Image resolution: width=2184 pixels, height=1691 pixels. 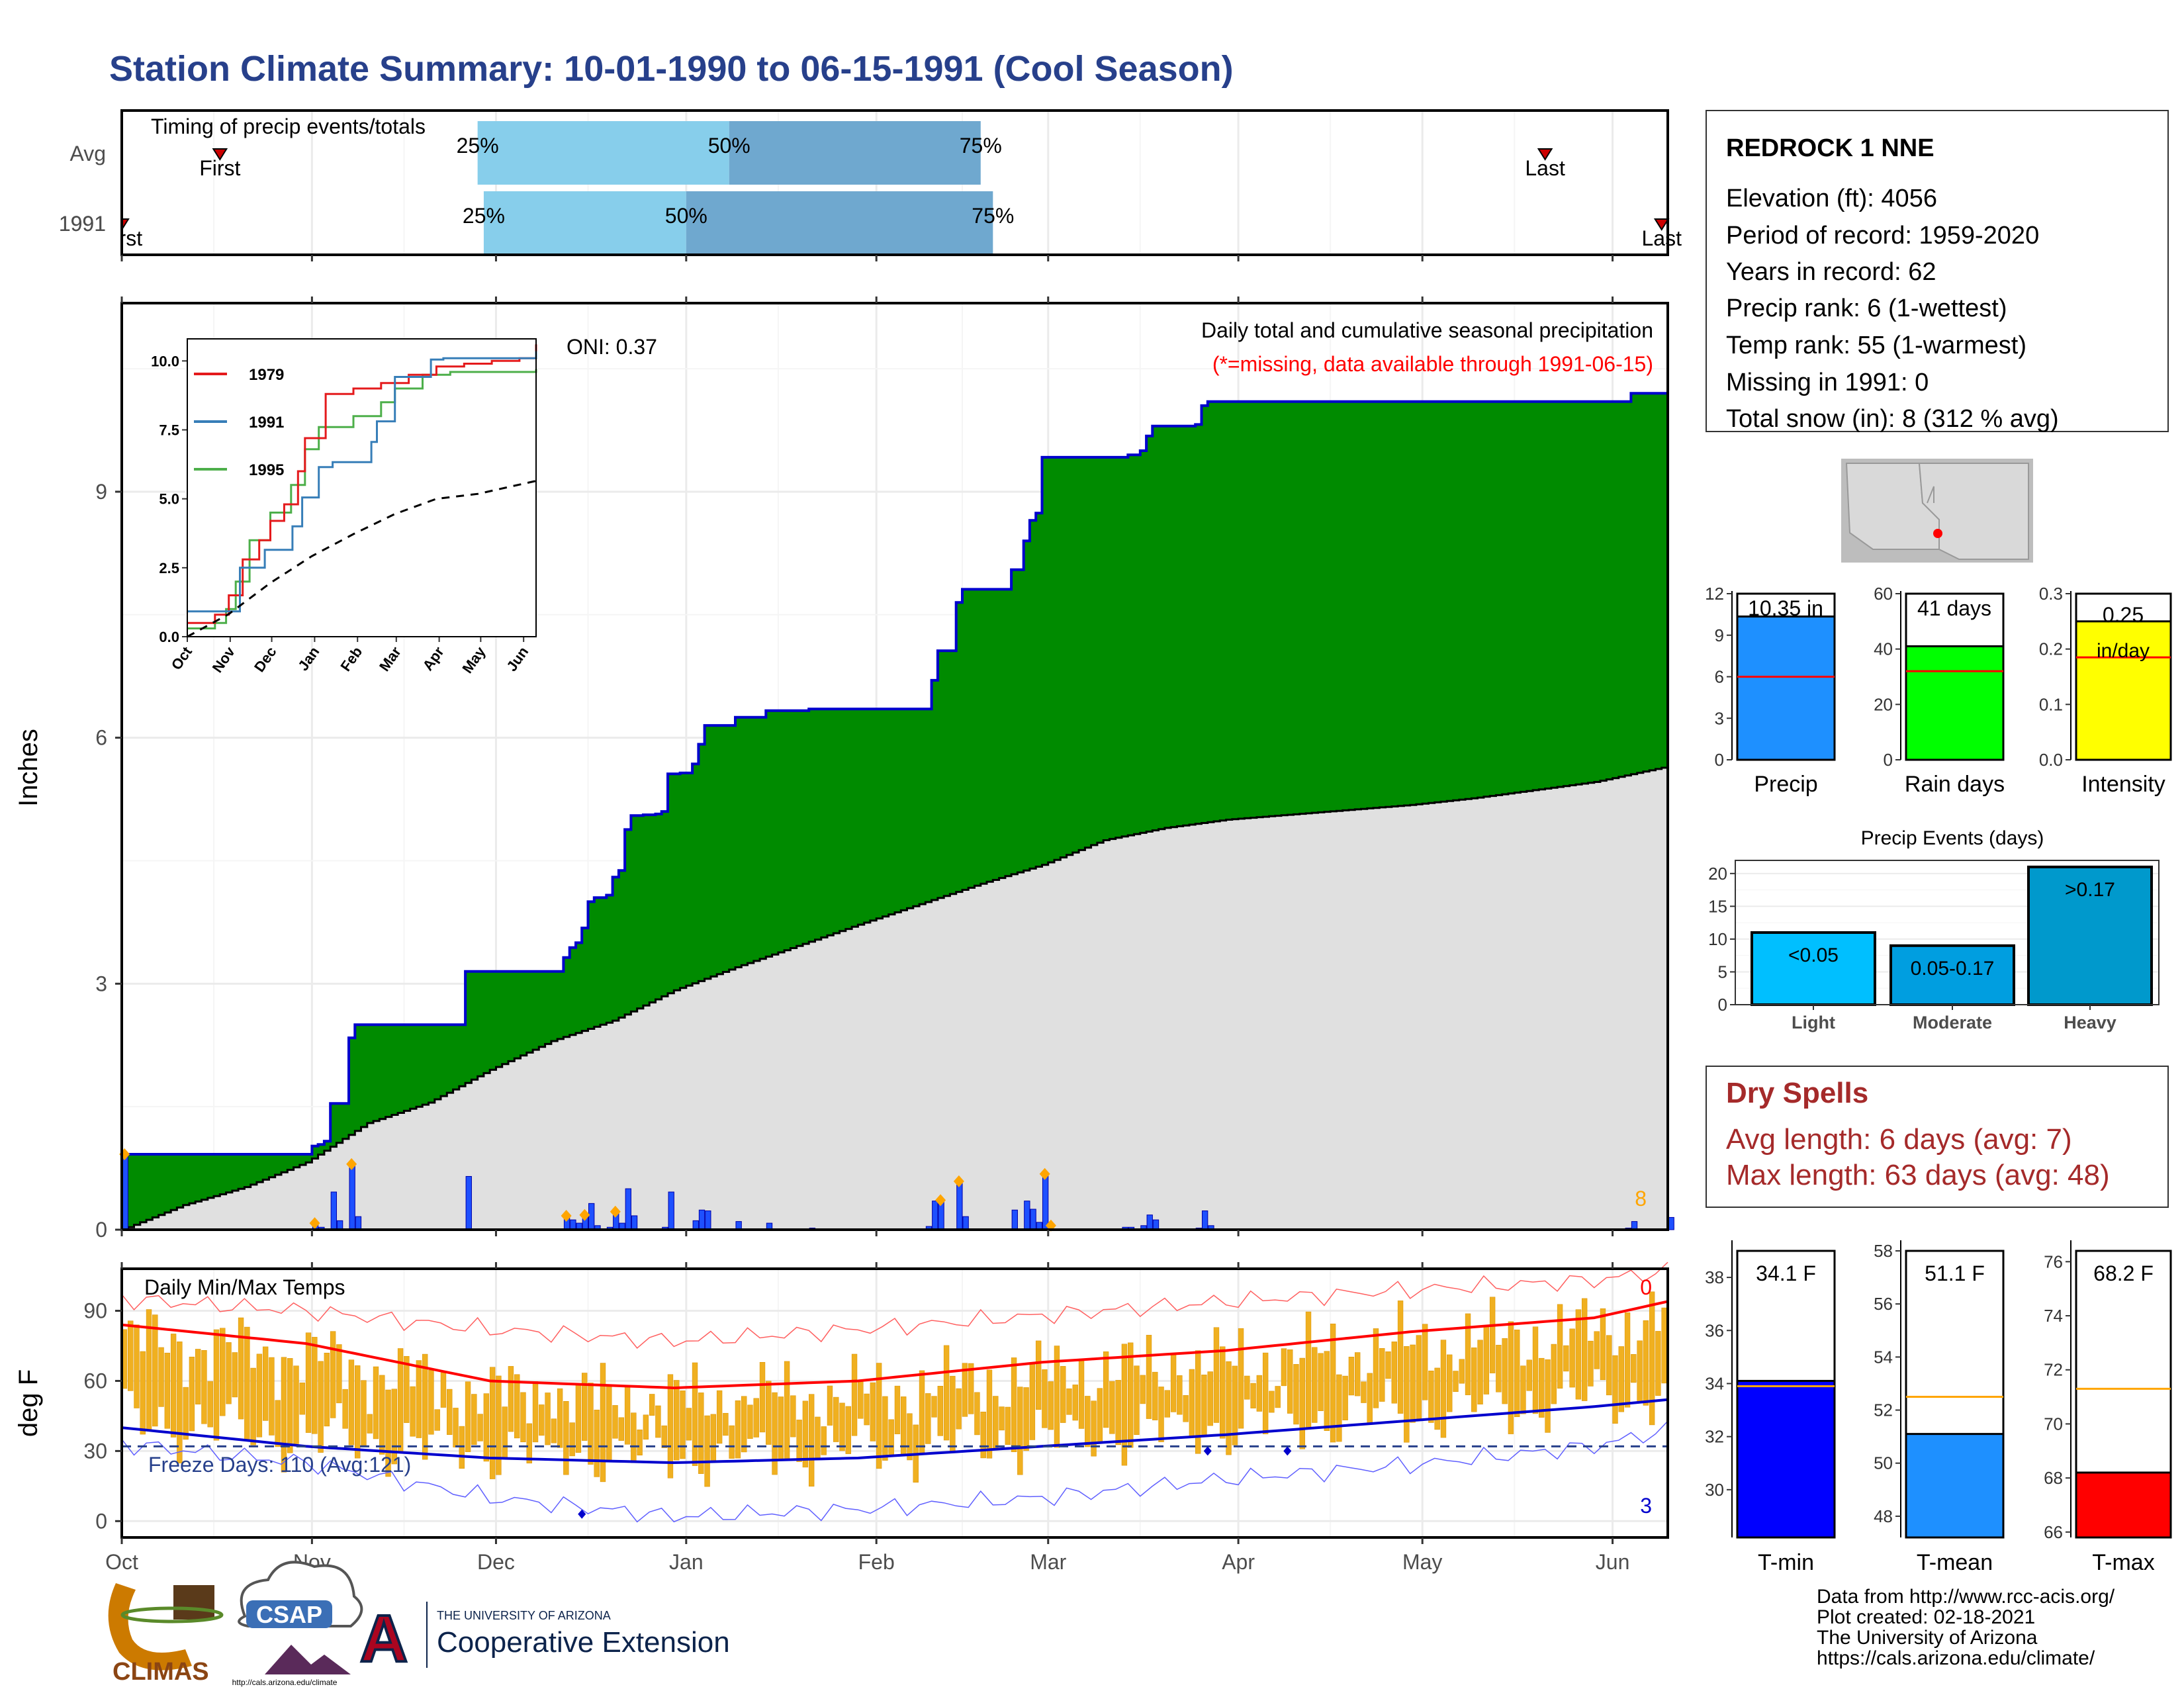 What do you see at coordinates (101, 1521) in the screenshot?
I see `temp-y-tick-label: 0` at bounding box center [101, 1521].